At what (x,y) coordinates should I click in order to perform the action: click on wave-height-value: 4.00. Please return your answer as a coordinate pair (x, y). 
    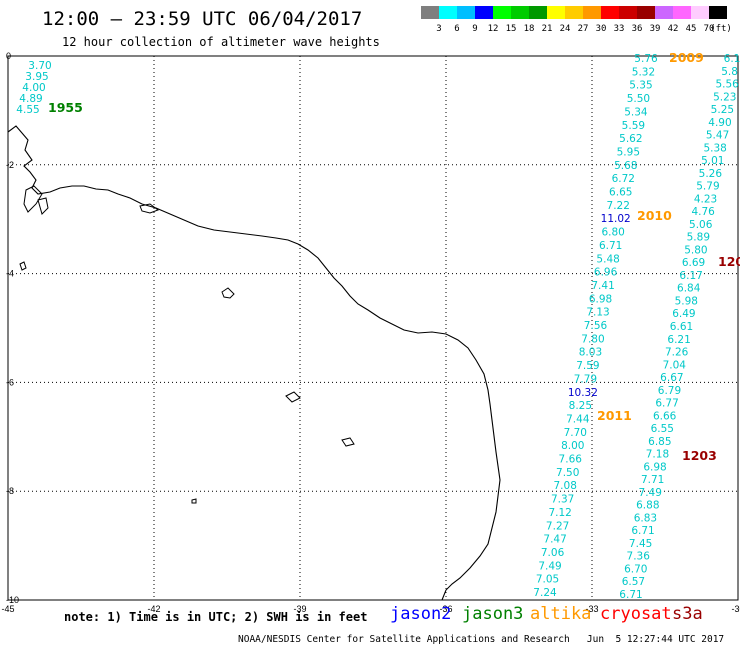
    Looking at the image, I should click on (33, 88).